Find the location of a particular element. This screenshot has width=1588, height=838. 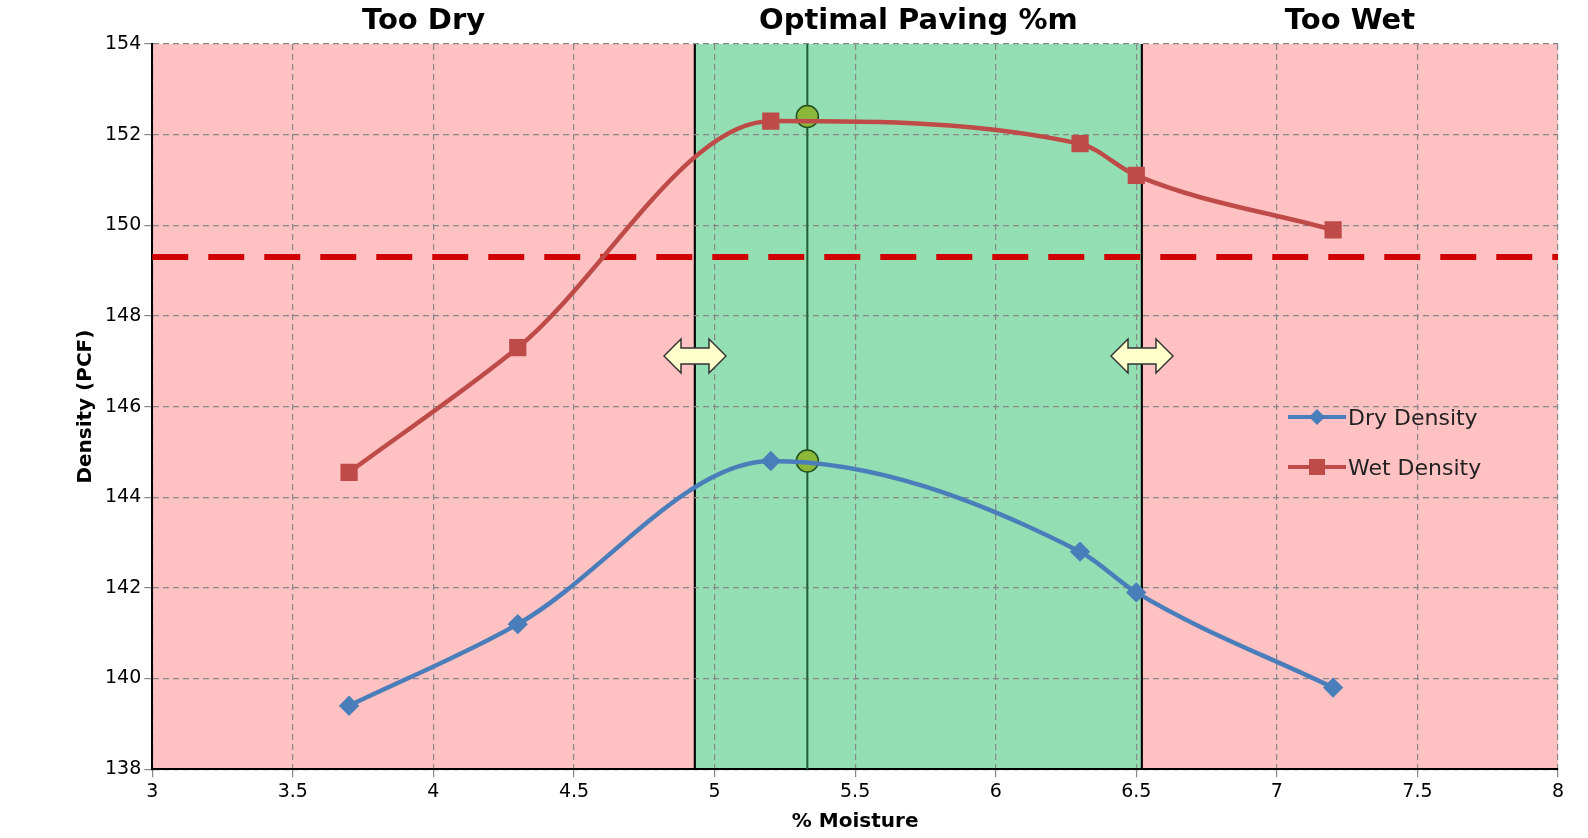

legend-label: Wet Density is located at coordinates (1415, 467).